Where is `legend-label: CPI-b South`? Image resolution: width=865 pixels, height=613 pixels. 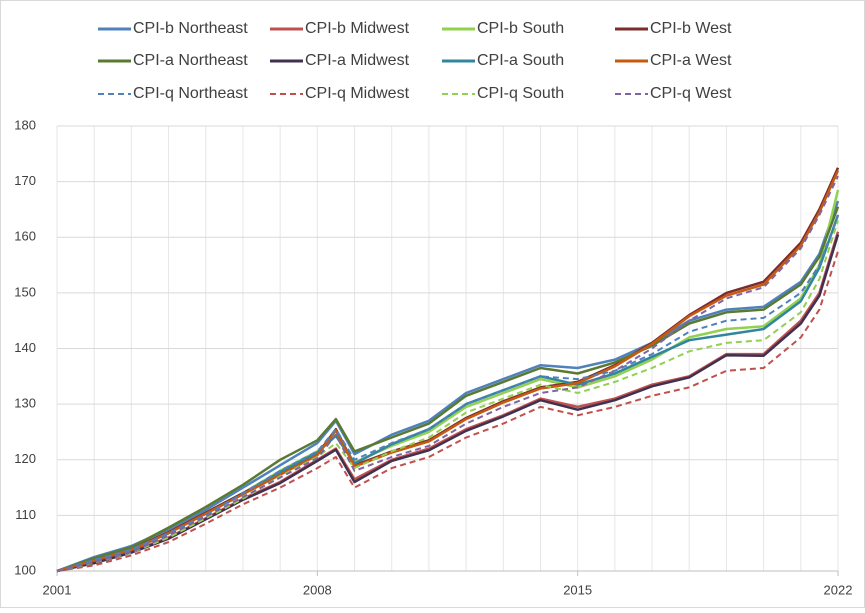 legend-label: CPI-b South is located at coordinates (520, 28).